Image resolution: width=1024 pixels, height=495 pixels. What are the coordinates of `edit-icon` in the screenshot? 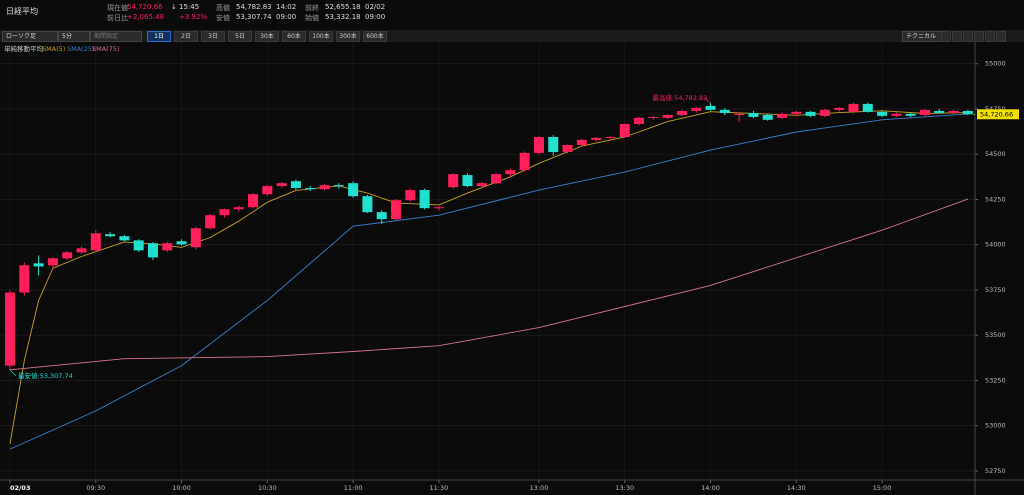 It's located at (946, 36).